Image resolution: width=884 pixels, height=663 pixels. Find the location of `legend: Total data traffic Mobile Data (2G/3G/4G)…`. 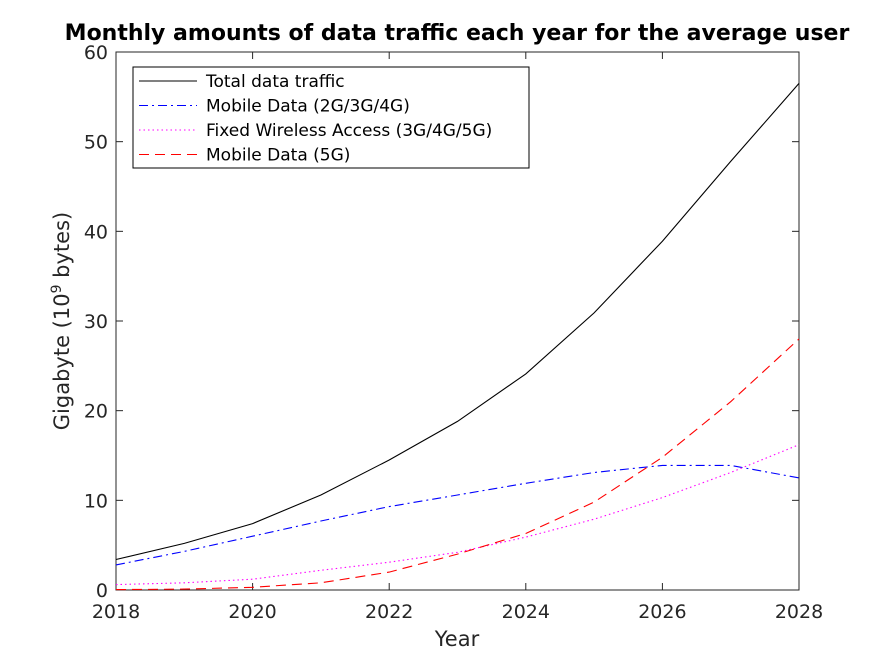

legend: Total data traffic Mobile Data (2G/3G/4G)… is located at coordinates (331, 117).